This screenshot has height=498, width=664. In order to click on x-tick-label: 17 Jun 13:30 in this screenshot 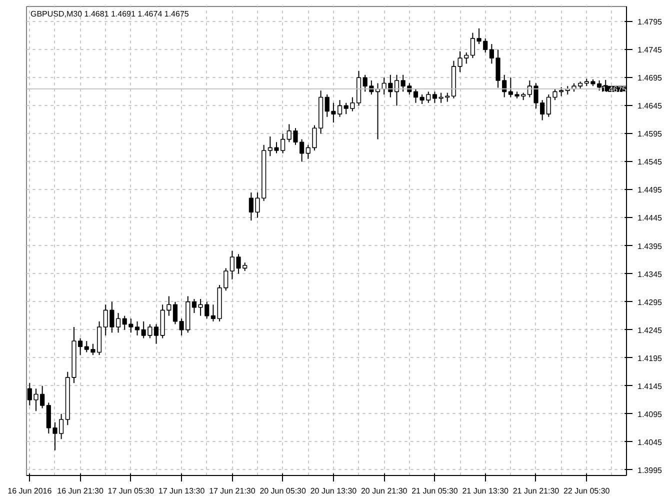, I will do `click(182, 491)`.